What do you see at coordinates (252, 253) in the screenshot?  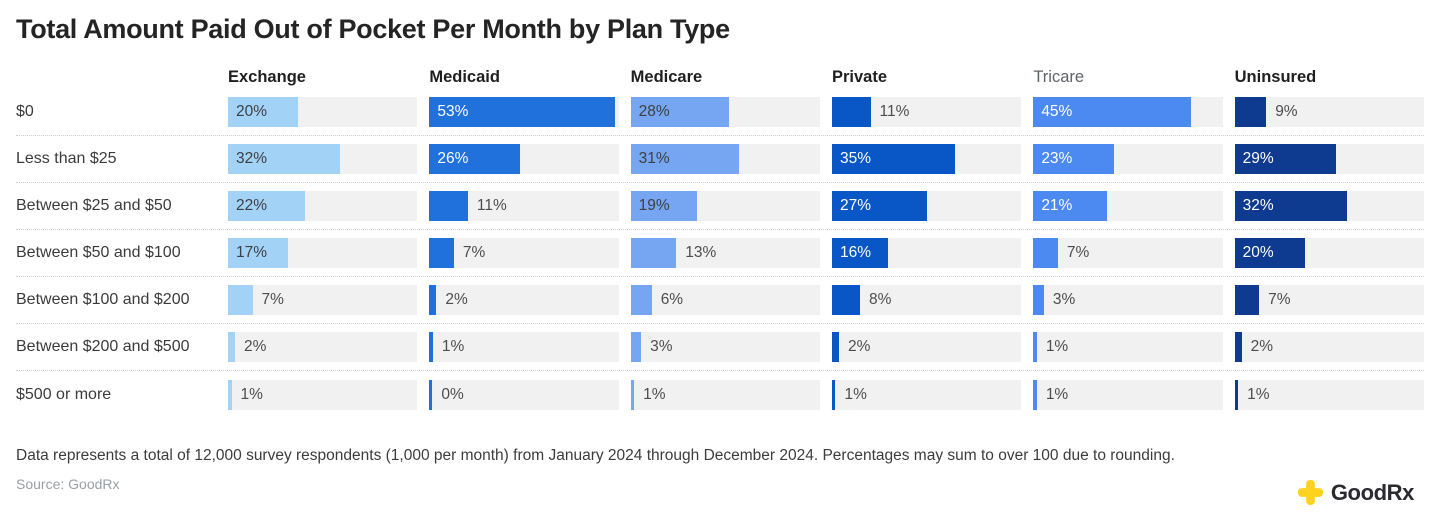 I see `value-label: 17%` at bounding box center [252, 253].